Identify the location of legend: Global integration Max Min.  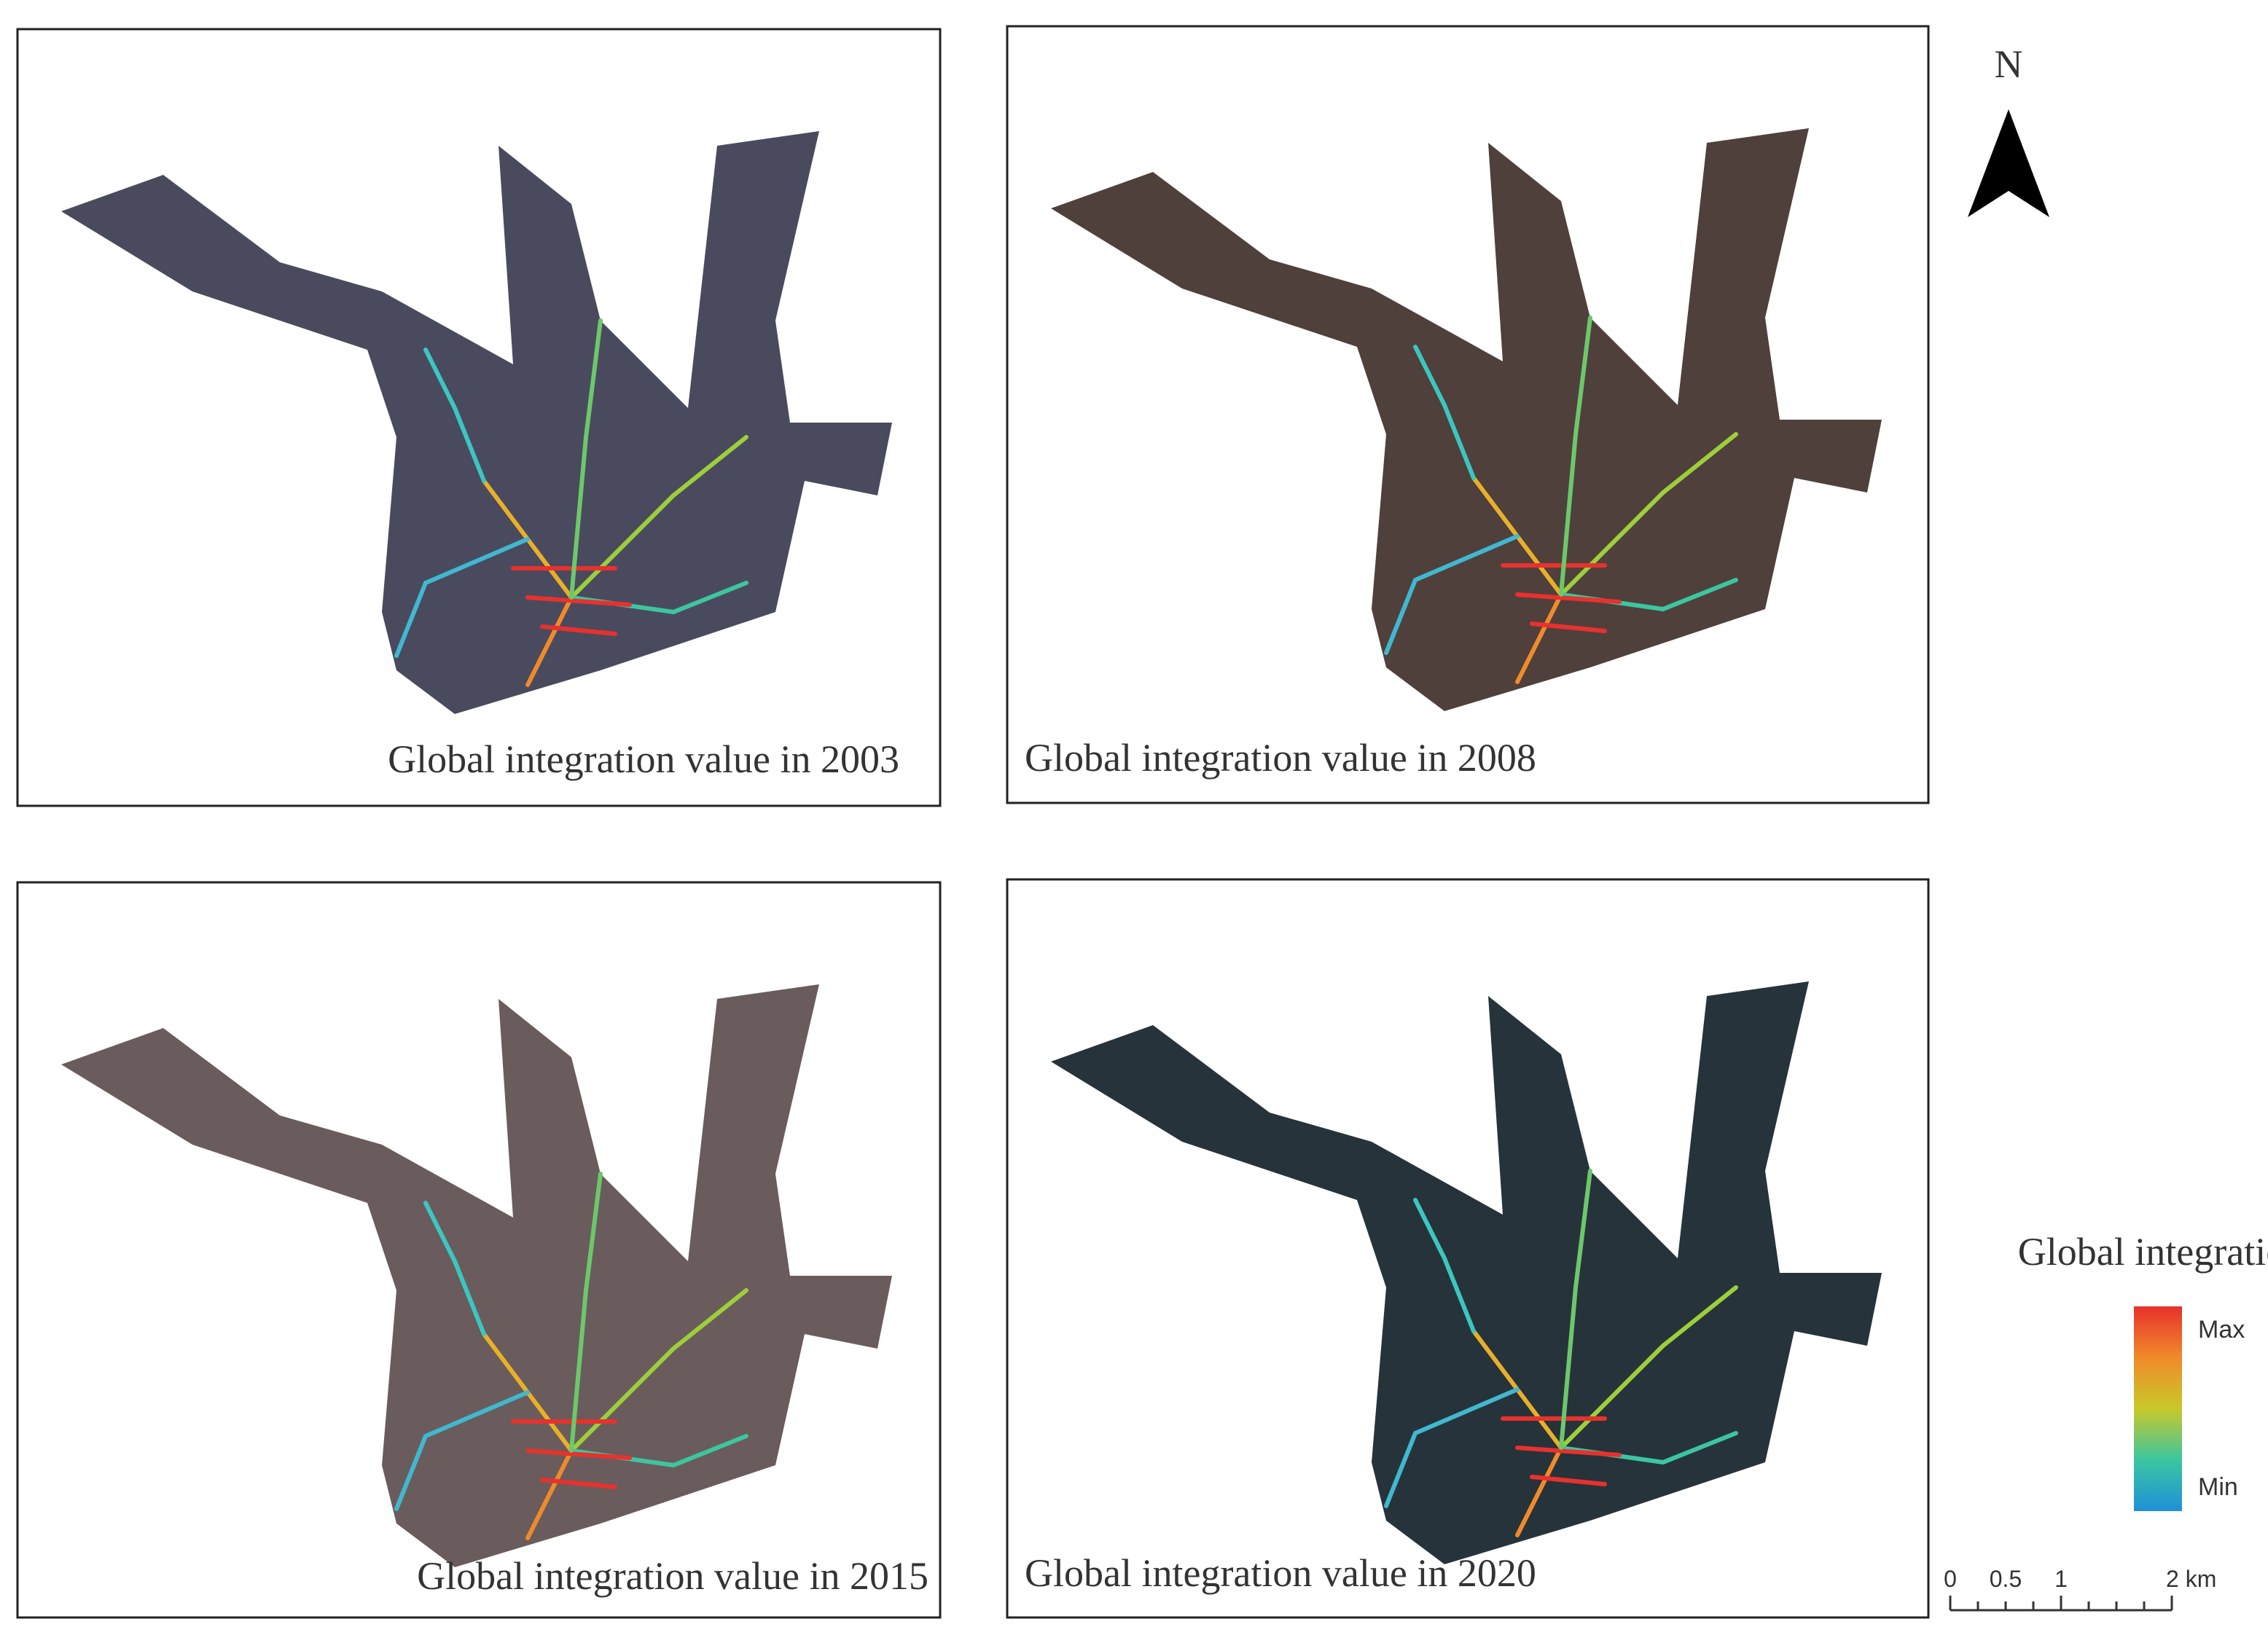
(2143, 1370).